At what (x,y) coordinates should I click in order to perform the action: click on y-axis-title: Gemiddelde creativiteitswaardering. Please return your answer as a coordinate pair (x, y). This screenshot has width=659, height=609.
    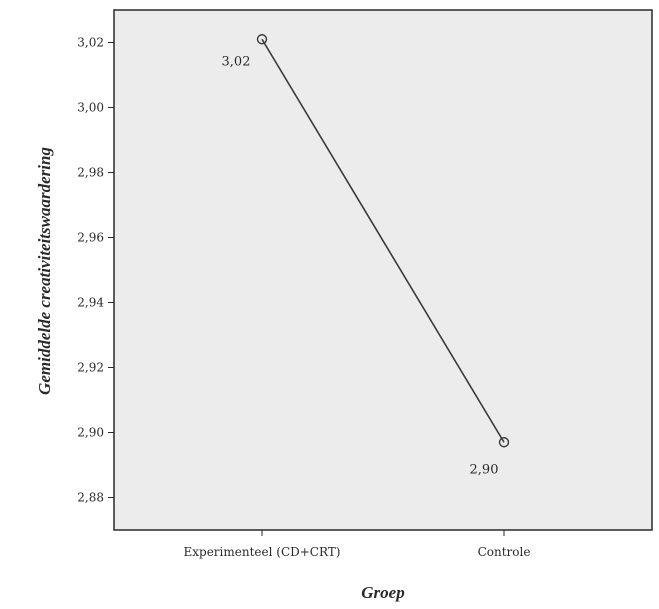
    Looking at the image, I should click on (44, 271).